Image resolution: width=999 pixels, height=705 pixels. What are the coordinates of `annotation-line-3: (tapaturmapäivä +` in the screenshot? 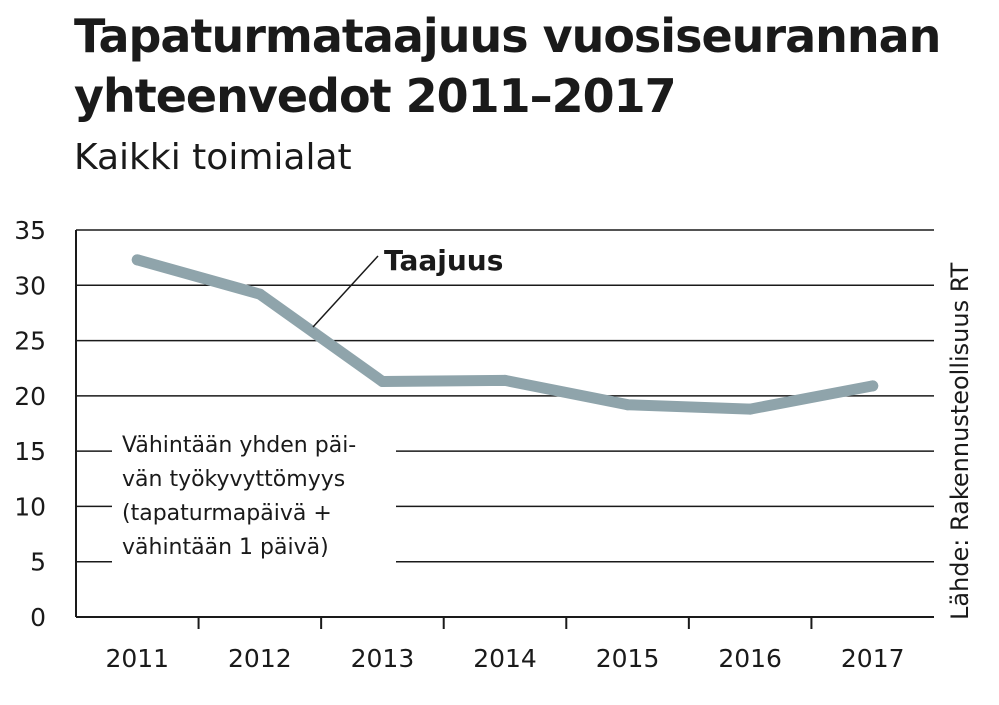 It's located at (227, 513).